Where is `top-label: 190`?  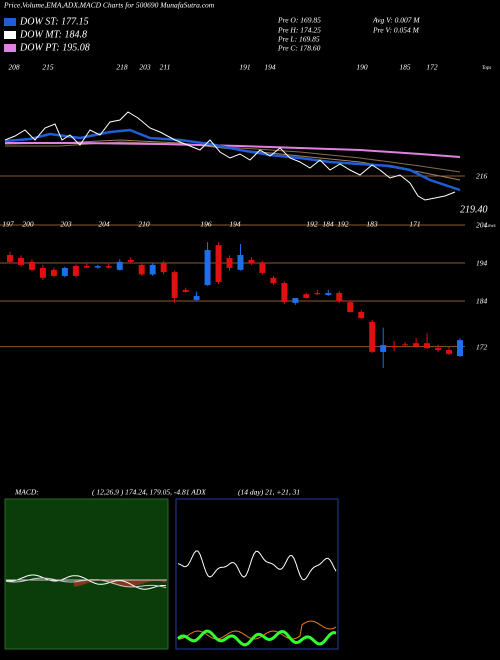
top-label: 190 is located at coordinates (362, 67).